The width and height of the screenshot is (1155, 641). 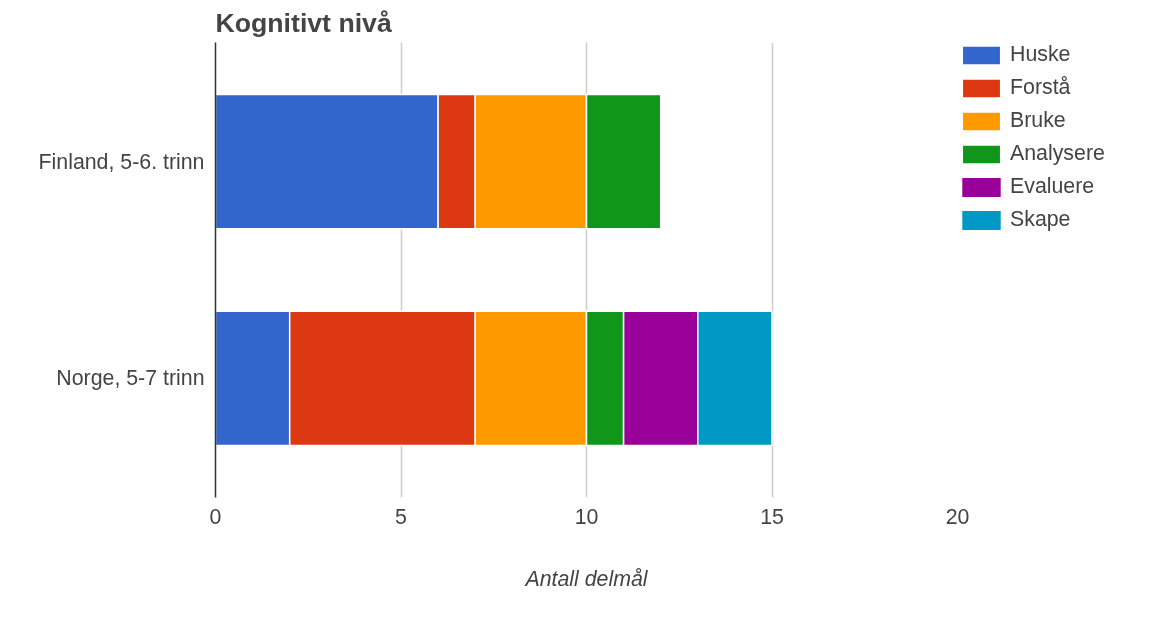 I want to click on y-tick-label: Norge, 5-7 trinn, so click(x=130, y=378).